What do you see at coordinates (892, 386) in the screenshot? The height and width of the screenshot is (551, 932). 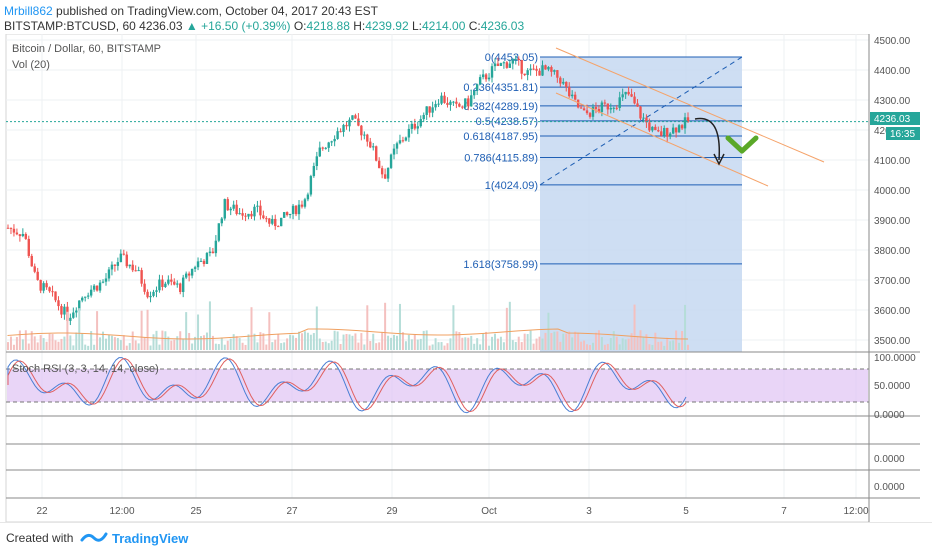 I see `stoch-tick-label: 50.0000` at bounding box center [892, 386].